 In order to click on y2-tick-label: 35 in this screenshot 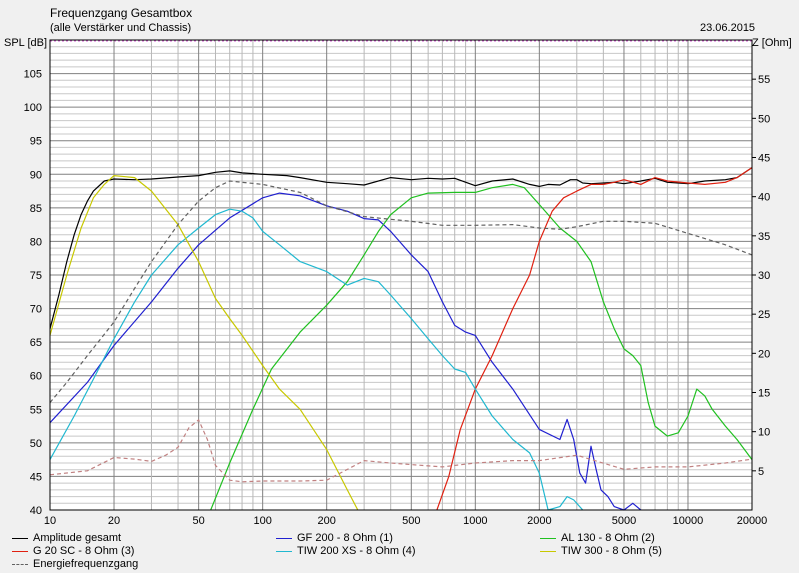, I will do `click(764, 237)`.